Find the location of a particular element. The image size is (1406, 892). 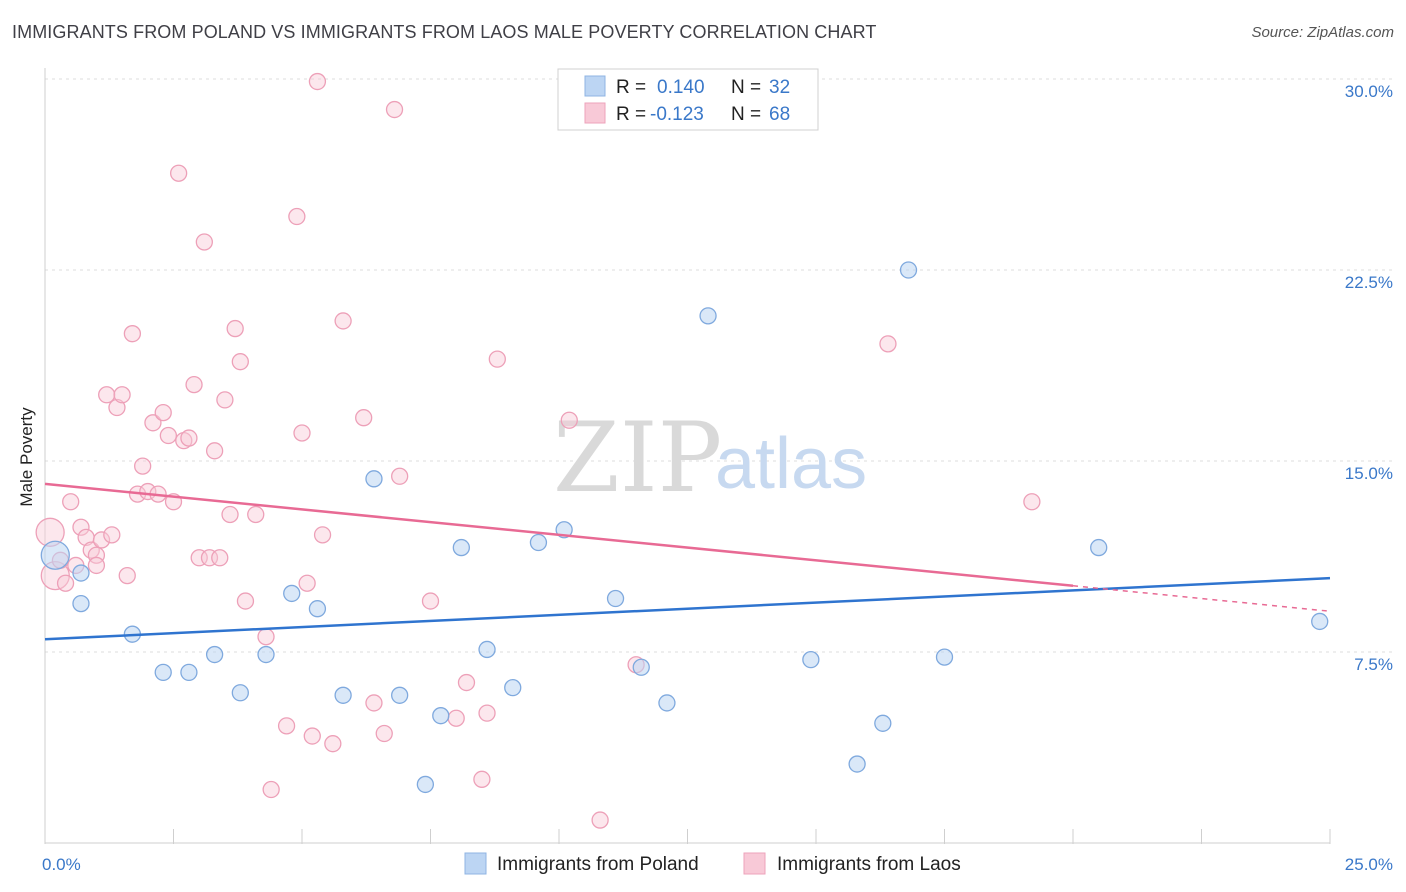

watermark-atlas: atlas is located at coordinates (791, 464).